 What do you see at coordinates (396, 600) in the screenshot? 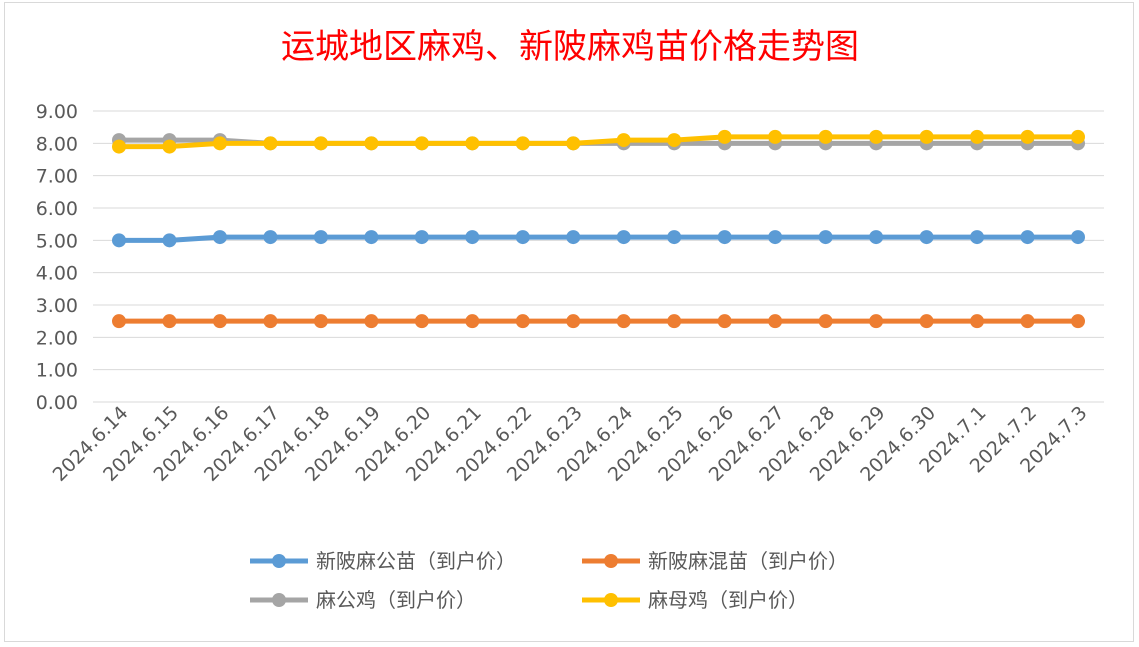
I see `legend-label: 麻公鸡（到户价）` at bounding box center [396, 600].